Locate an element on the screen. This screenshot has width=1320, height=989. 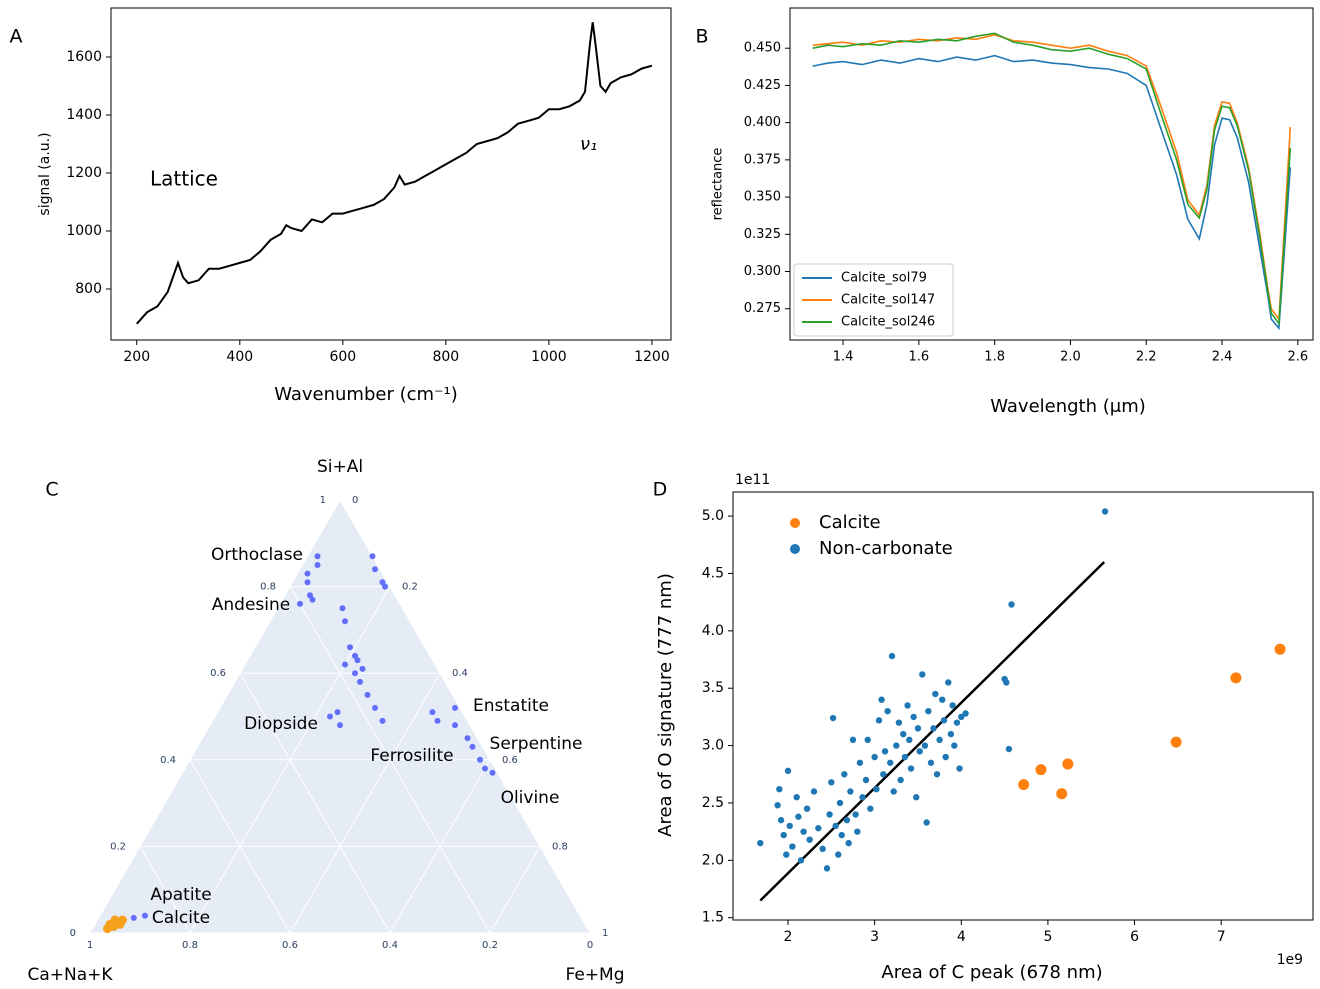
annotation: Calcite is located at coordinates (181, 918).